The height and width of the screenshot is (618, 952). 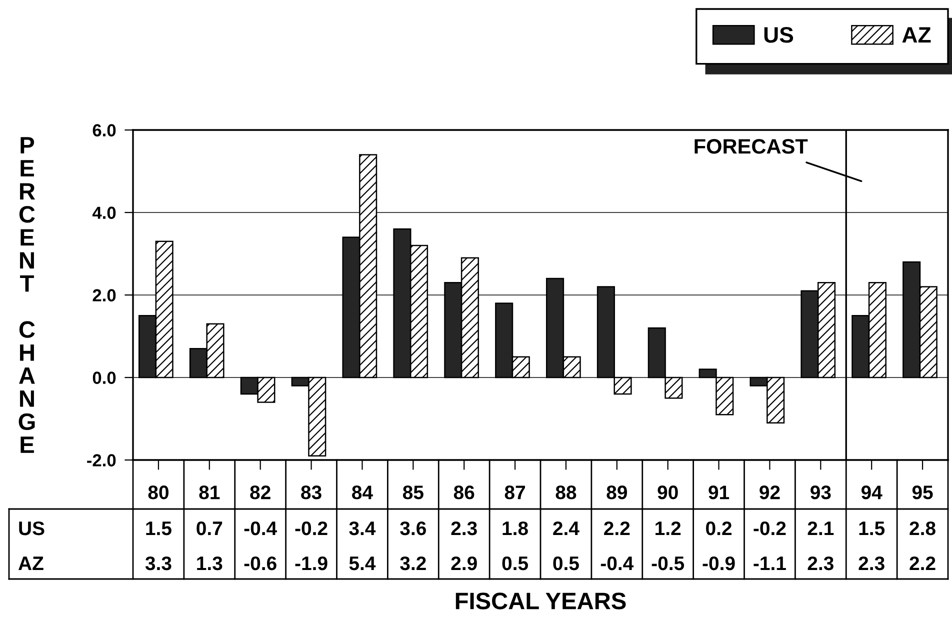 I want to click on data-label: 3.2, so click(x=413, y=563).